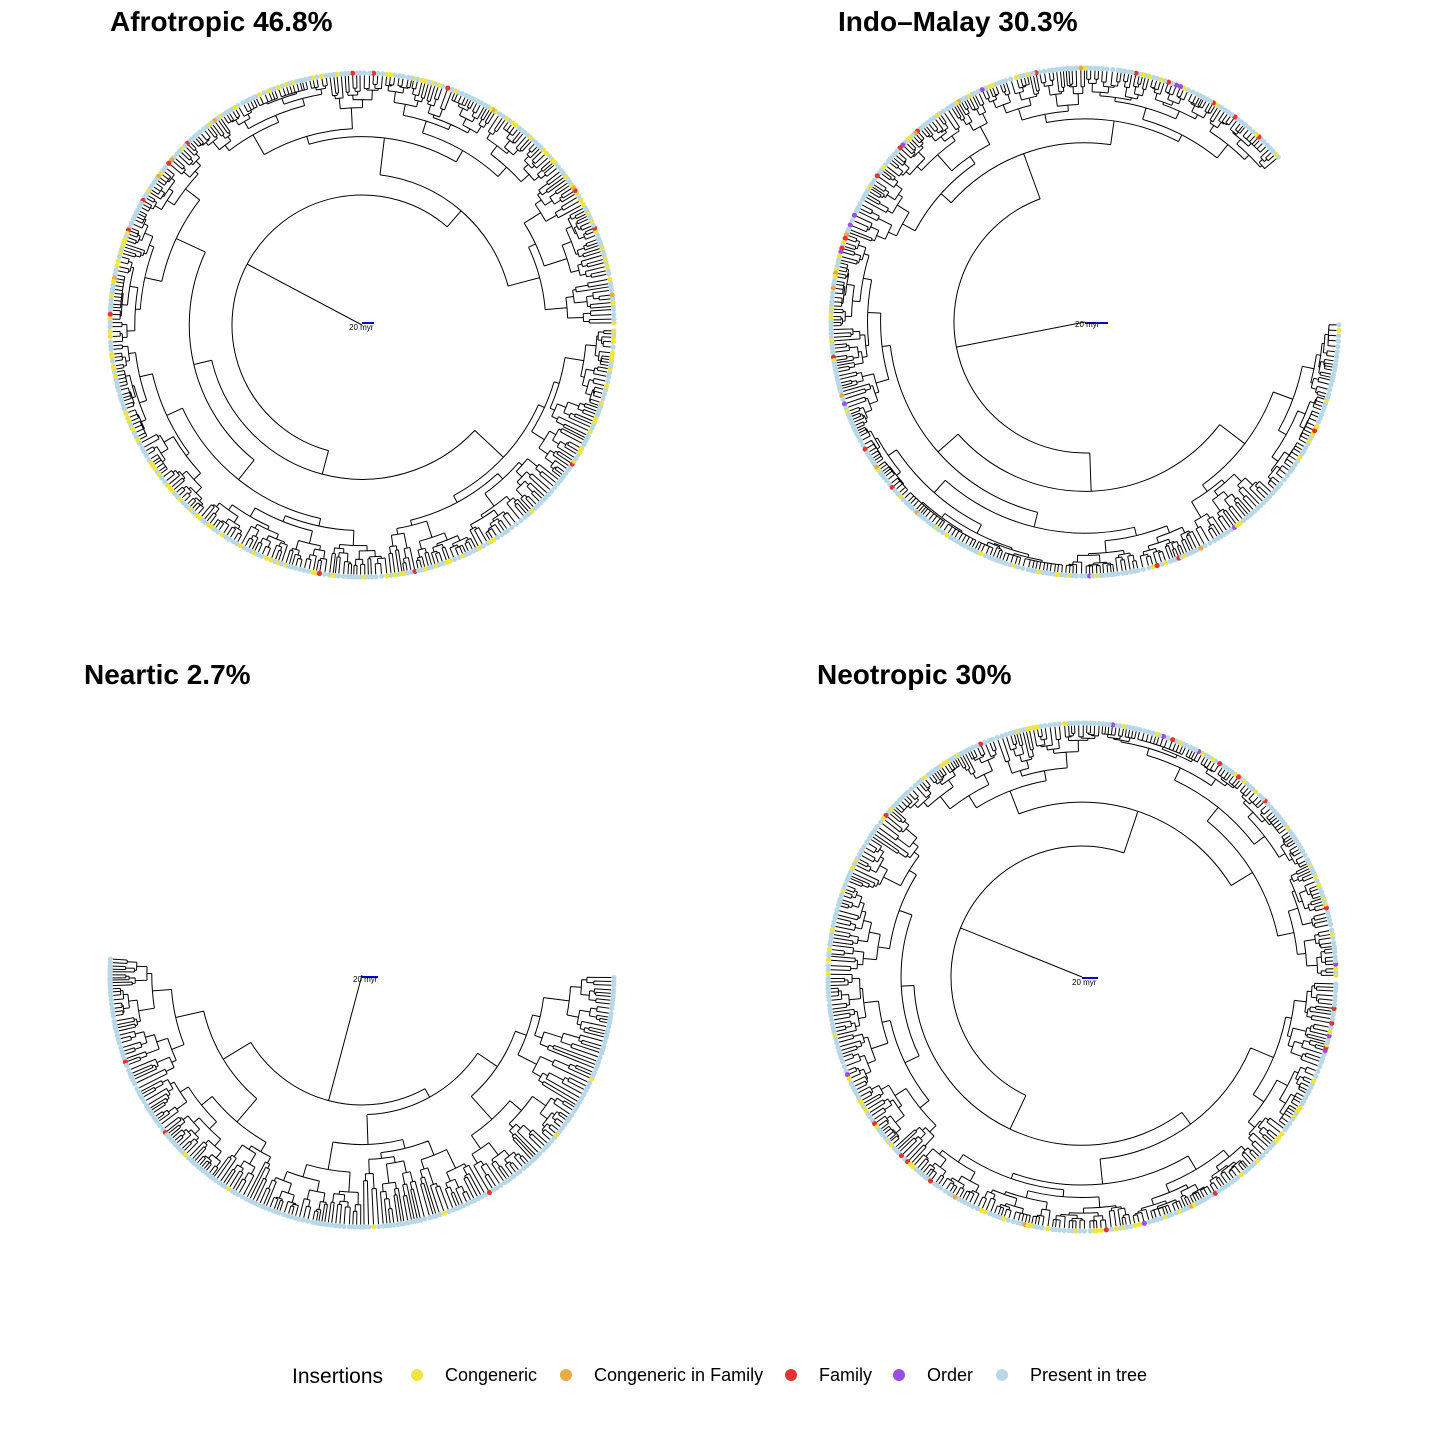 Image resolution: width=1440 pixels, height=1440 pixels. Describe the element at coordinates (362, 293) in the screenshot. I see `panel-afrotropic: Afrotropic 46.8% 20 myr` at that location.